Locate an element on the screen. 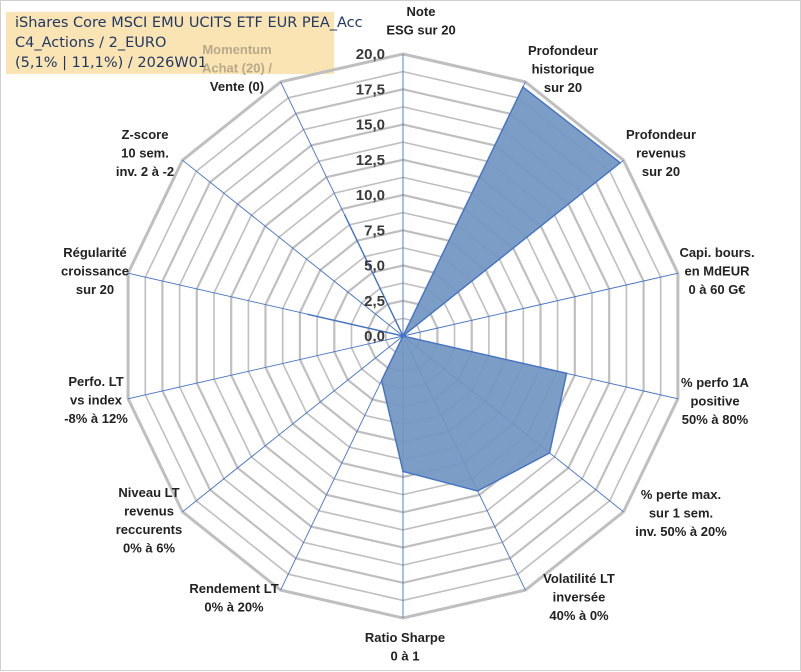  axis-label: Capi. bours. is located at coordinates (716, 252).